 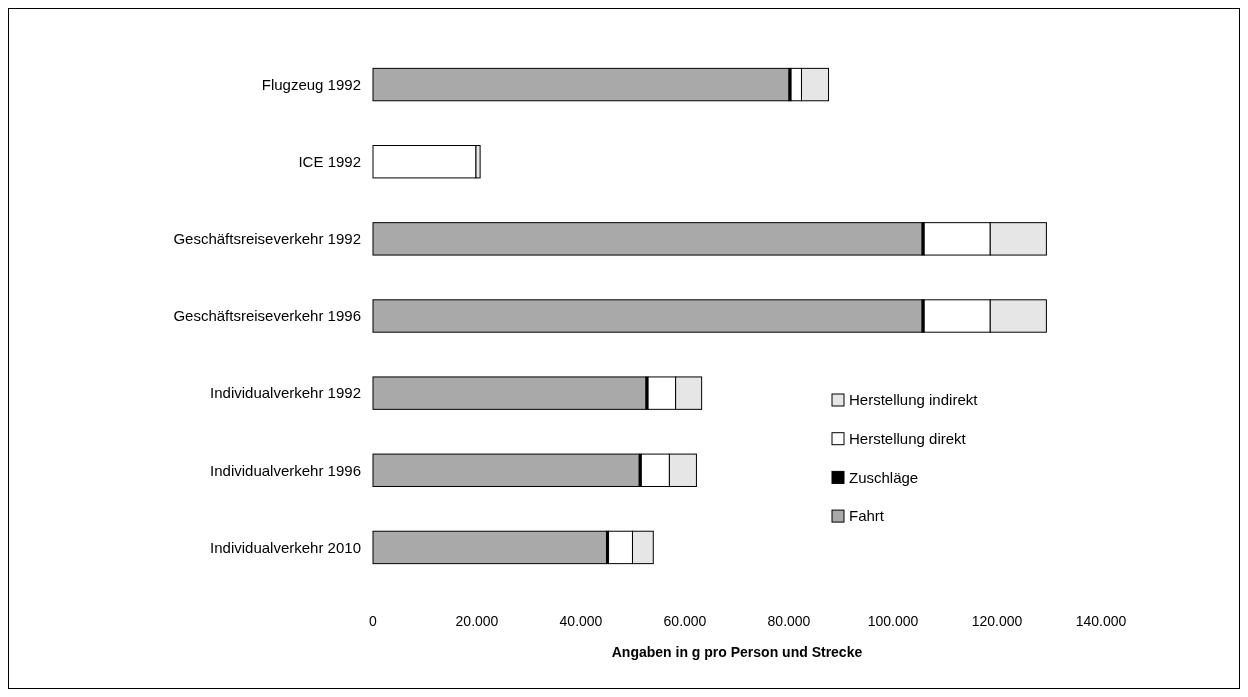 What do you see at coordinates (581, 621) in the screenshot?
I see `x-tick-label: 40.000` at bounding box center [581, 621].